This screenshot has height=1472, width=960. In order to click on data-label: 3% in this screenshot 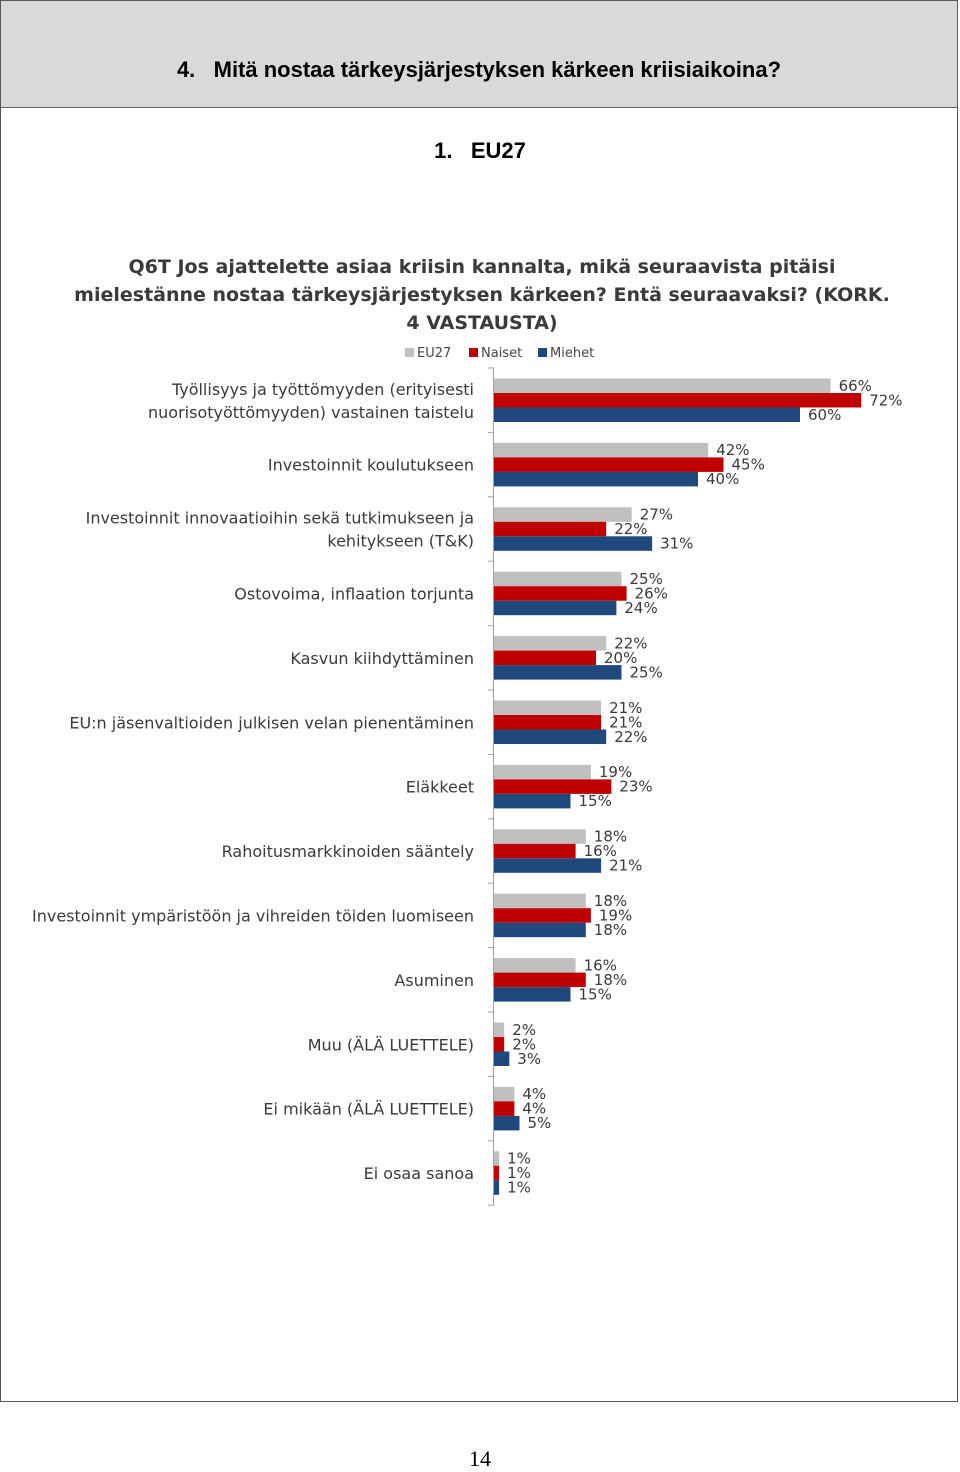, I will do `click(529, 1059)`.